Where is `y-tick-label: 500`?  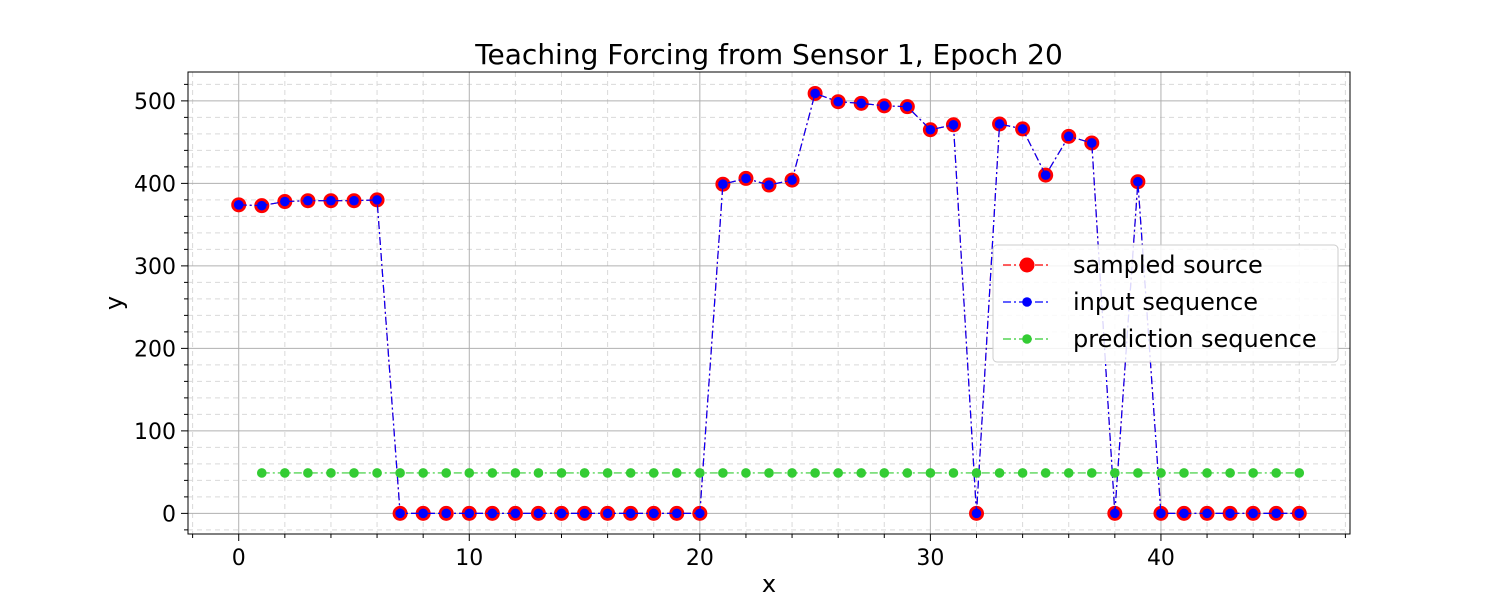
y-tick-label: 500 is located at coordinates (155, 102).